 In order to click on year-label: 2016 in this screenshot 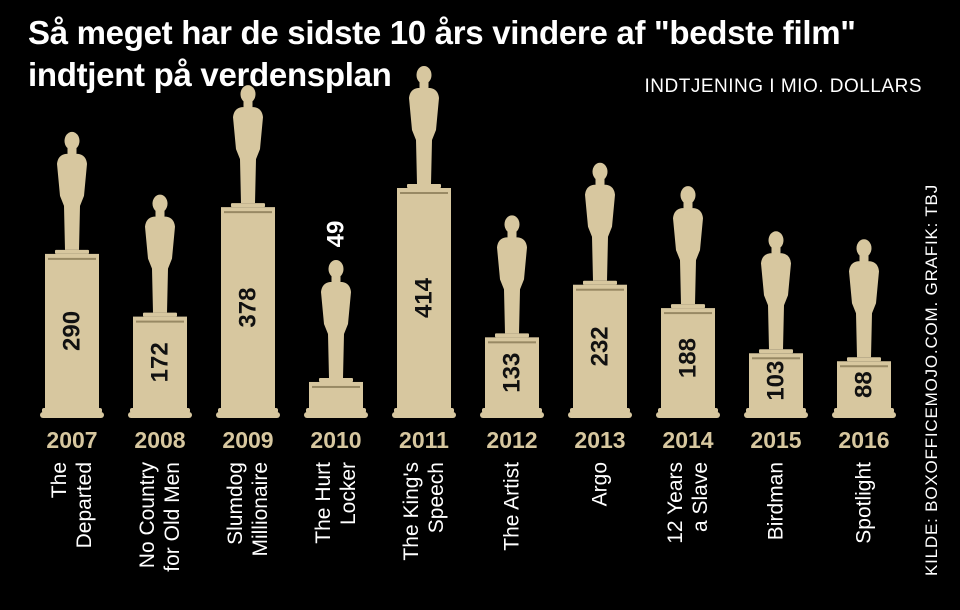, I will do `click(863, 440)`.